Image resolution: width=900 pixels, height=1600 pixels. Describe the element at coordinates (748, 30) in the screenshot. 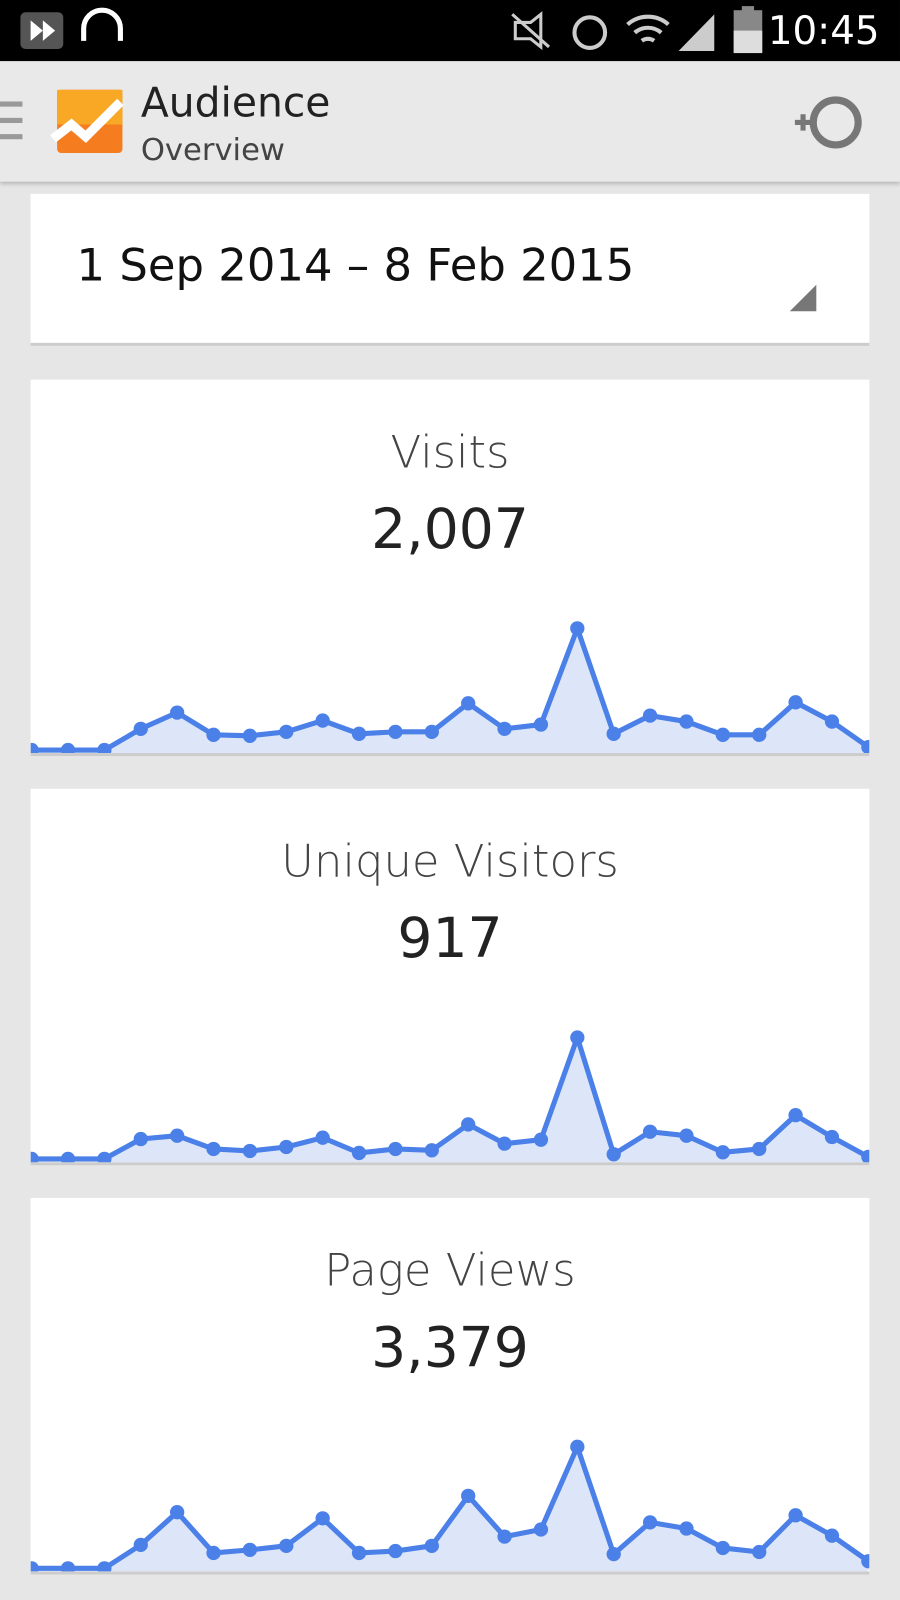

I see `battery-icon` at that location.